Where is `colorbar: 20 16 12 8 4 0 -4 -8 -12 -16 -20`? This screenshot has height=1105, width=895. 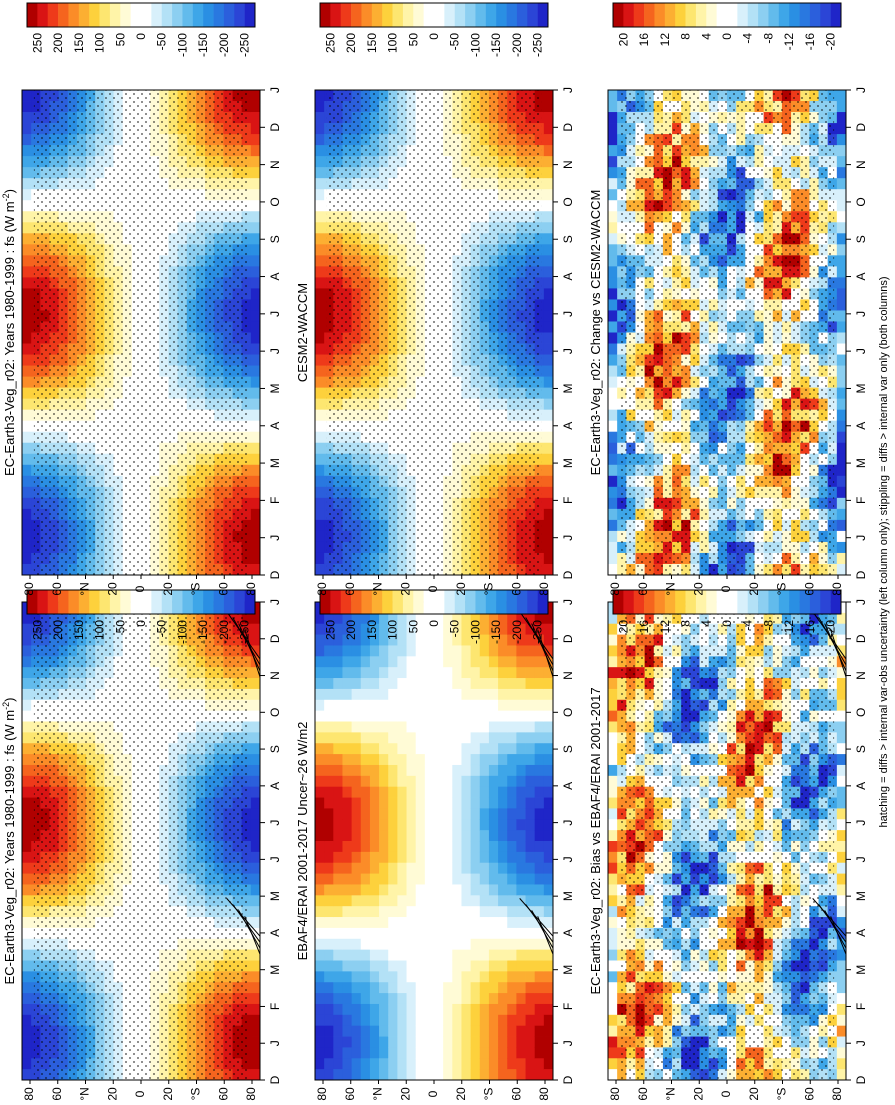
colorbar: 20 16 12 8 4 0 -4 -8 -12 -16 -20 is located at coordinates (727, 613).